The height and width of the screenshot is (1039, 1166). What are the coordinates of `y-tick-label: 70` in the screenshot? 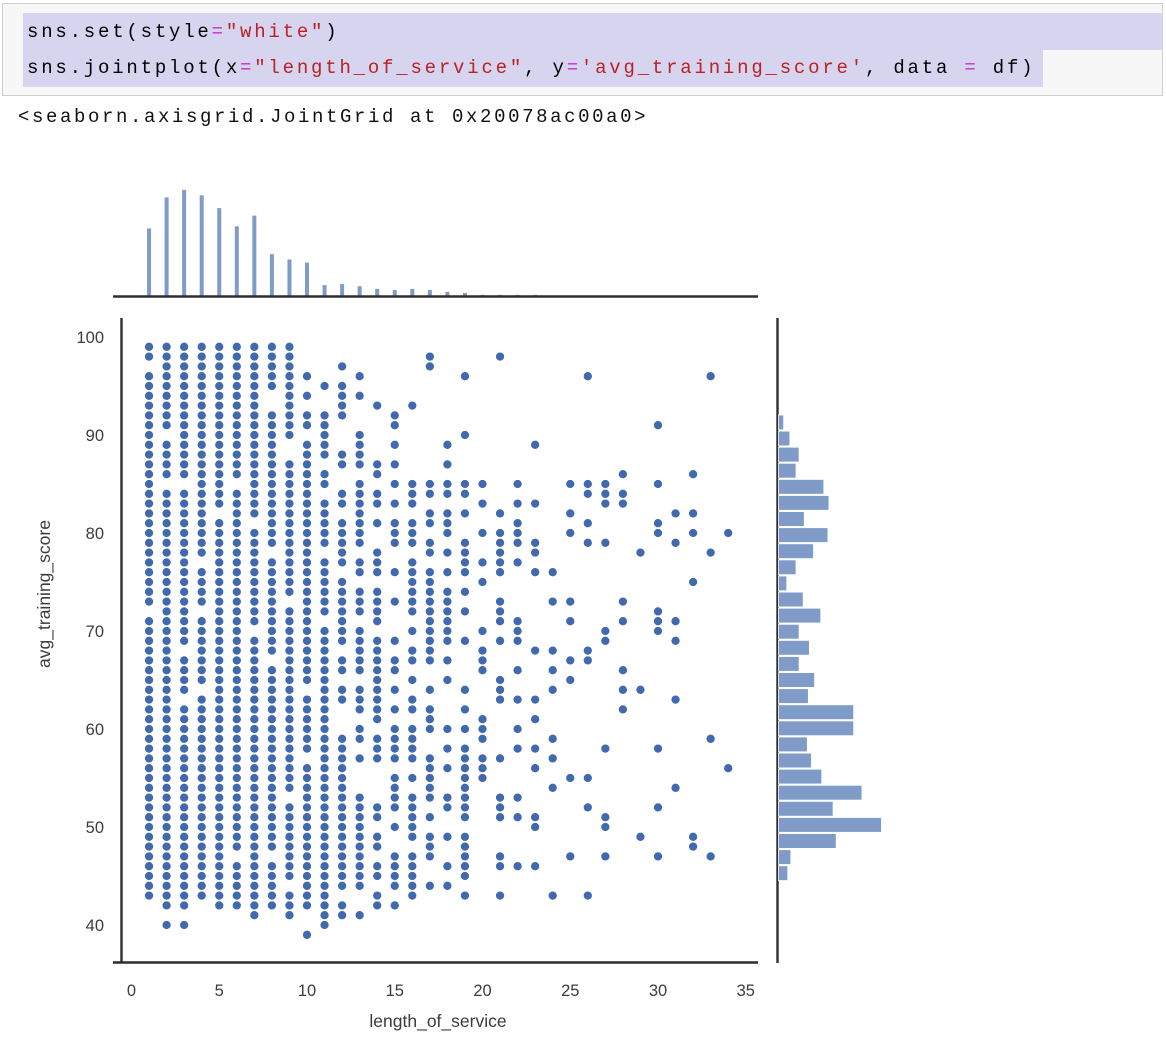 It's located at (95, 632).